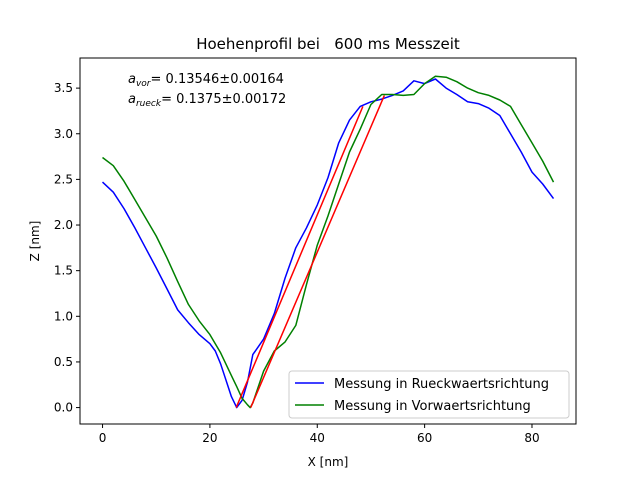  What do you see at coordinates (424, 438) in the screenshot?
I see `x-tick-label: 60` at bounding box center [424, 438].